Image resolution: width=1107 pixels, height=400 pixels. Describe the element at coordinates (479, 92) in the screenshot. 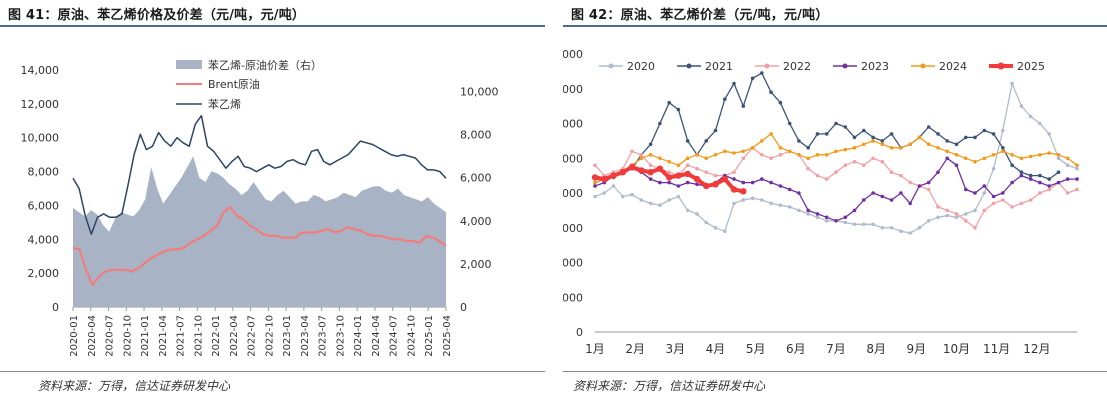

I see `right-y-tick-label: 10,000` at that location.